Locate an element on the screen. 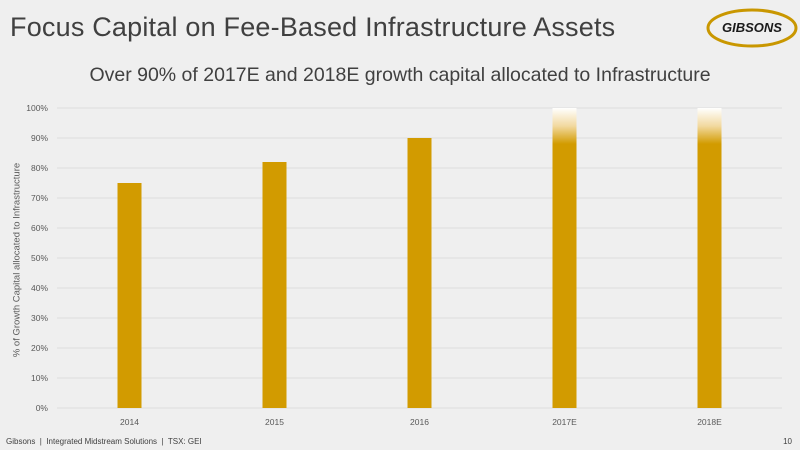  x-tick-label: 2014 is located at coordinates (129, 422).